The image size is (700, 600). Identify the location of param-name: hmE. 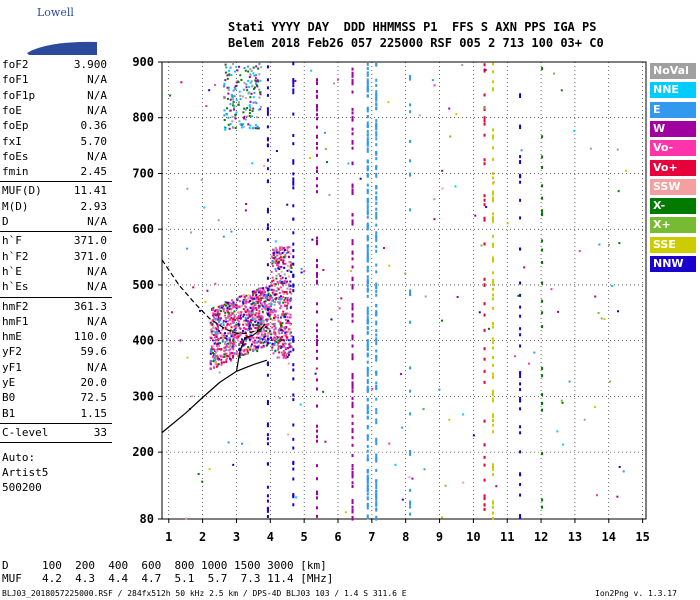
(12, 337).